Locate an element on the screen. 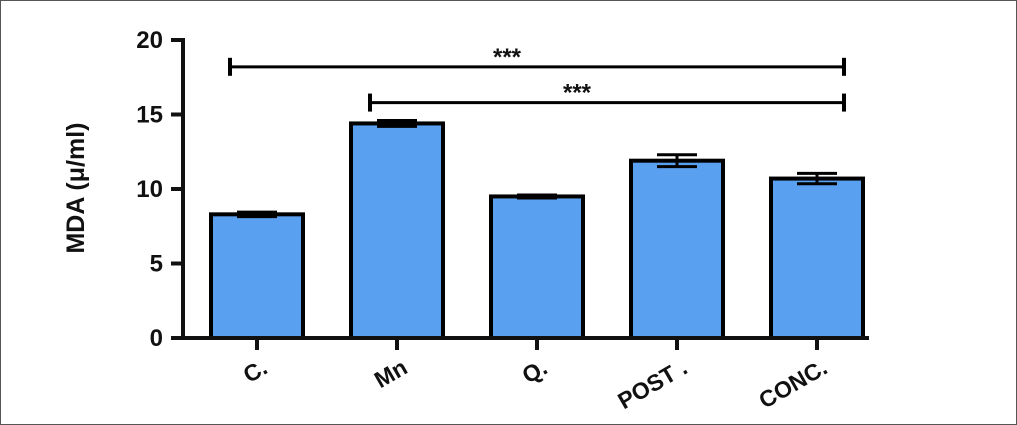 The height and width of the screenshot is (425, 1017). y-tick-label: 10 is located at coordinates (149, 189).